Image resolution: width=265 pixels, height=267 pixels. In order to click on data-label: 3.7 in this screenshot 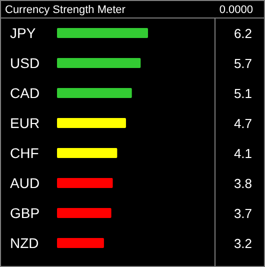, I will do `click(243, 213)`.